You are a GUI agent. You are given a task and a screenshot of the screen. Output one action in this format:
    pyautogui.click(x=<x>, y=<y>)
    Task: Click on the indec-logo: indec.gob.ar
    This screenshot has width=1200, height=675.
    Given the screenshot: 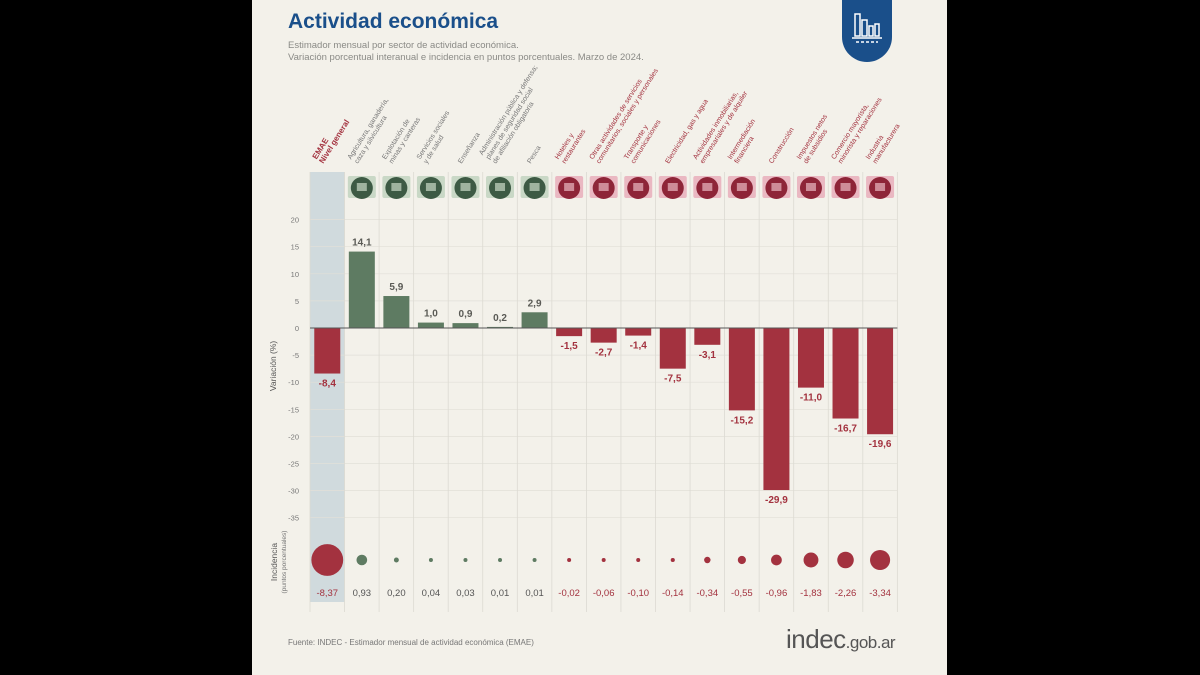 What is the action you would take?
    pyautogui.click(x=841, y=639)
    